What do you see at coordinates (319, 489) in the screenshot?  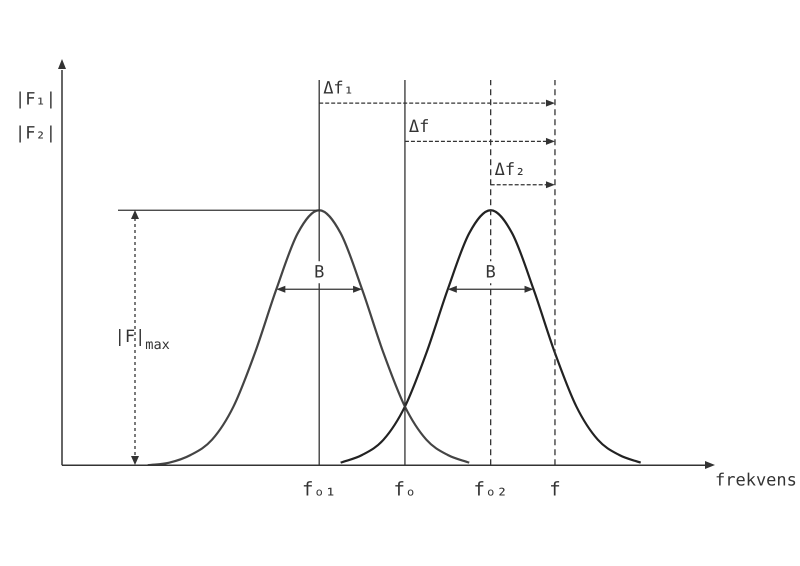 I see `x-tick-label: fₒ₁` at bounding box center [319, 489].